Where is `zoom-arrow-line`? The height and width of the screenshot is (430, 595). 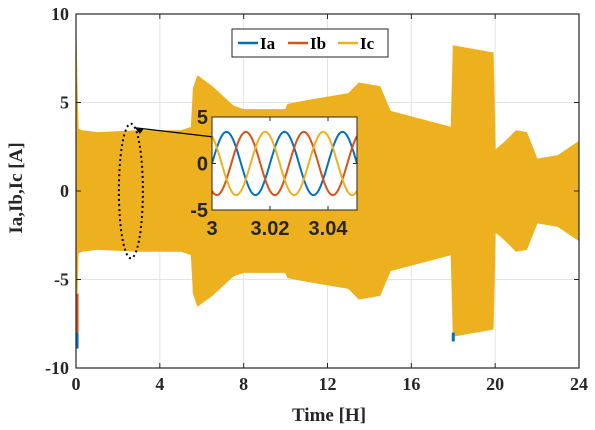
zoom-arrow-line is located at coordinates (174, 132).